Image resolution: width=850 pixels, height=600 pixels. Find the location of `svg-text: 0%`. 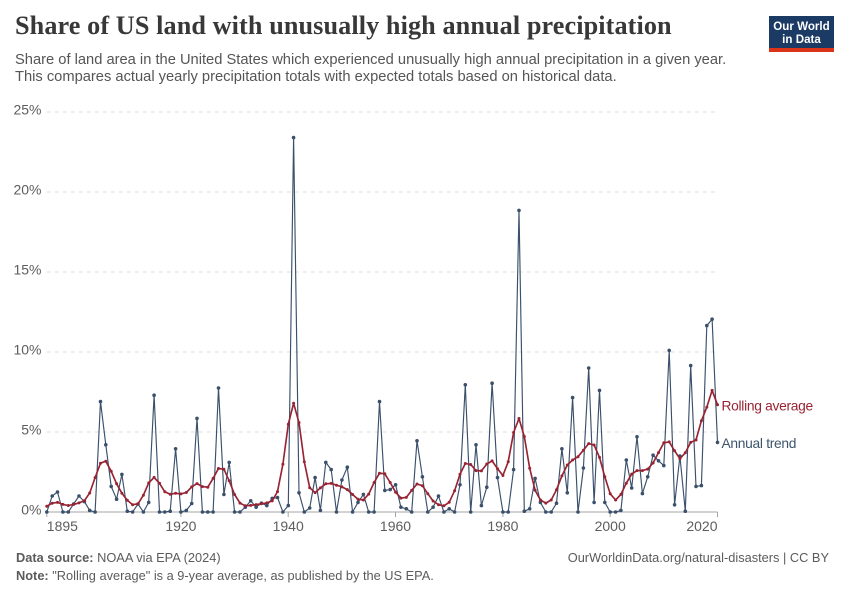

svg-text: 0% is located at coordinates (31, 510).